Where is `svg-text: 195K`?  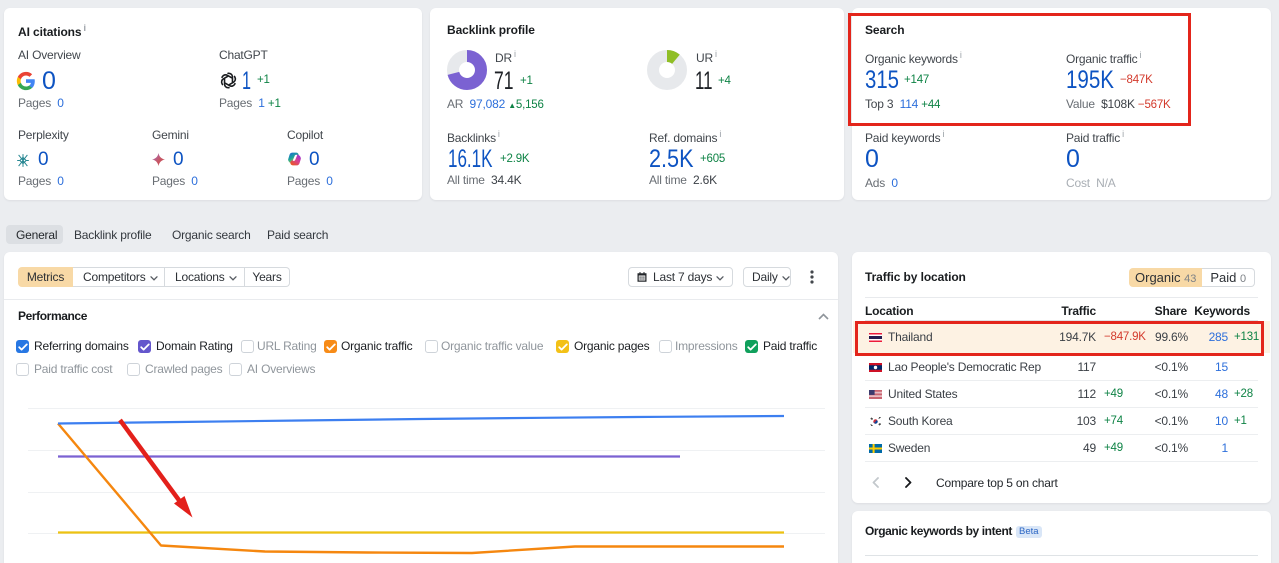
svg-text: 195K is located at coordinates (1090, 80).